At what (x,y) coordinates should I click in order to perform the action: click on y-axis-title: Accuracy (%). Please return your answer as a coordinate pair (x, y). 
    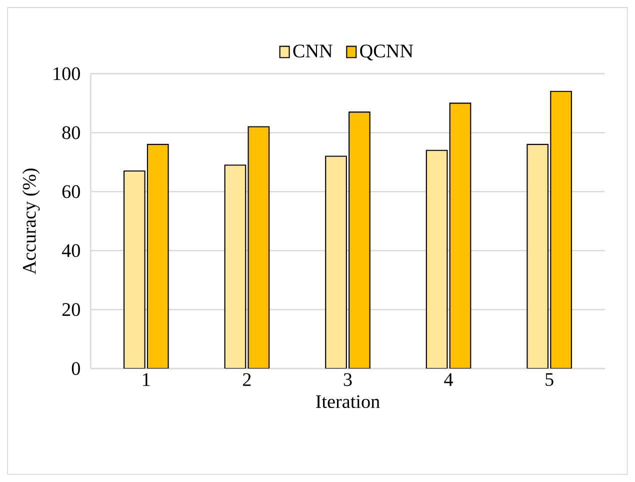
    Looking at the image, I should click on (31, 221).